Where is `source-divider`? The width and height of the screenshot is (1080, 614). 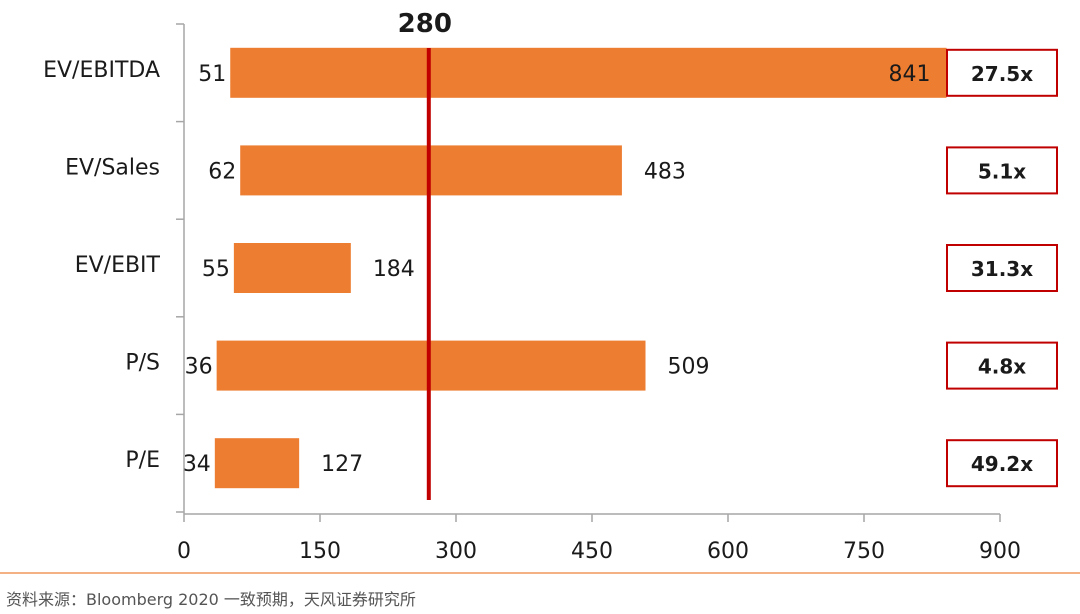
source-divider is located at coordinates (540, 573).